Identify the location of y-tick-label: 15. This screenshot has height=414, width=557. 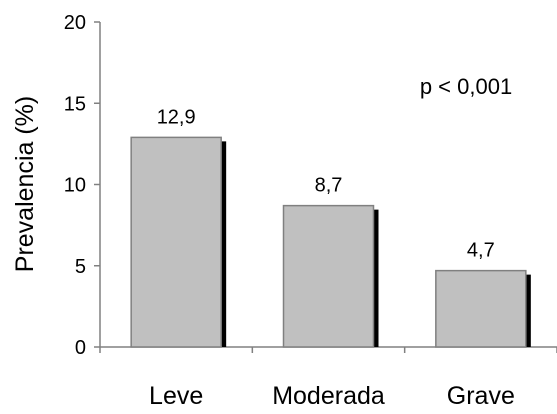
(75, 104).